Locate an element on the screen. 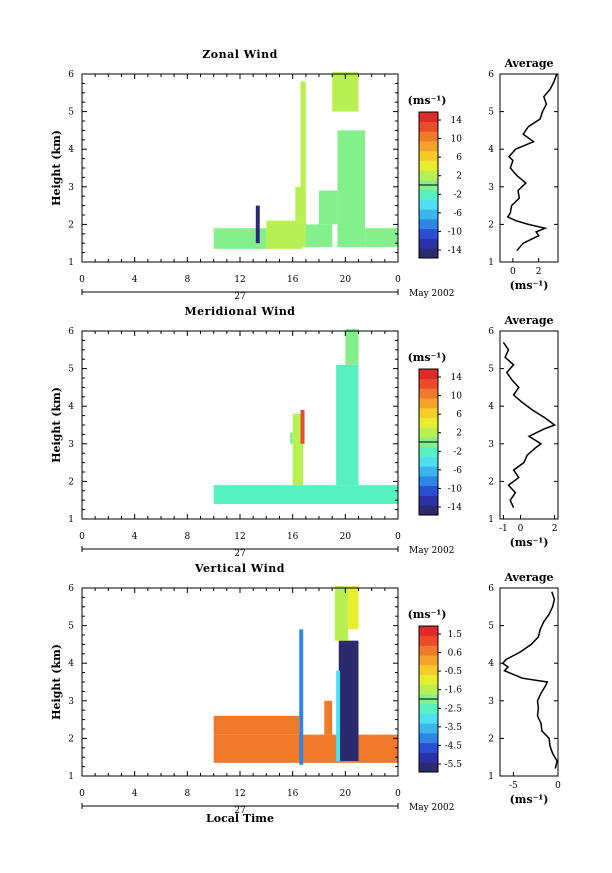 The height and width of the screenshot is (873, 612). y-tick-label: 3 is located at coordinates (71, 188).